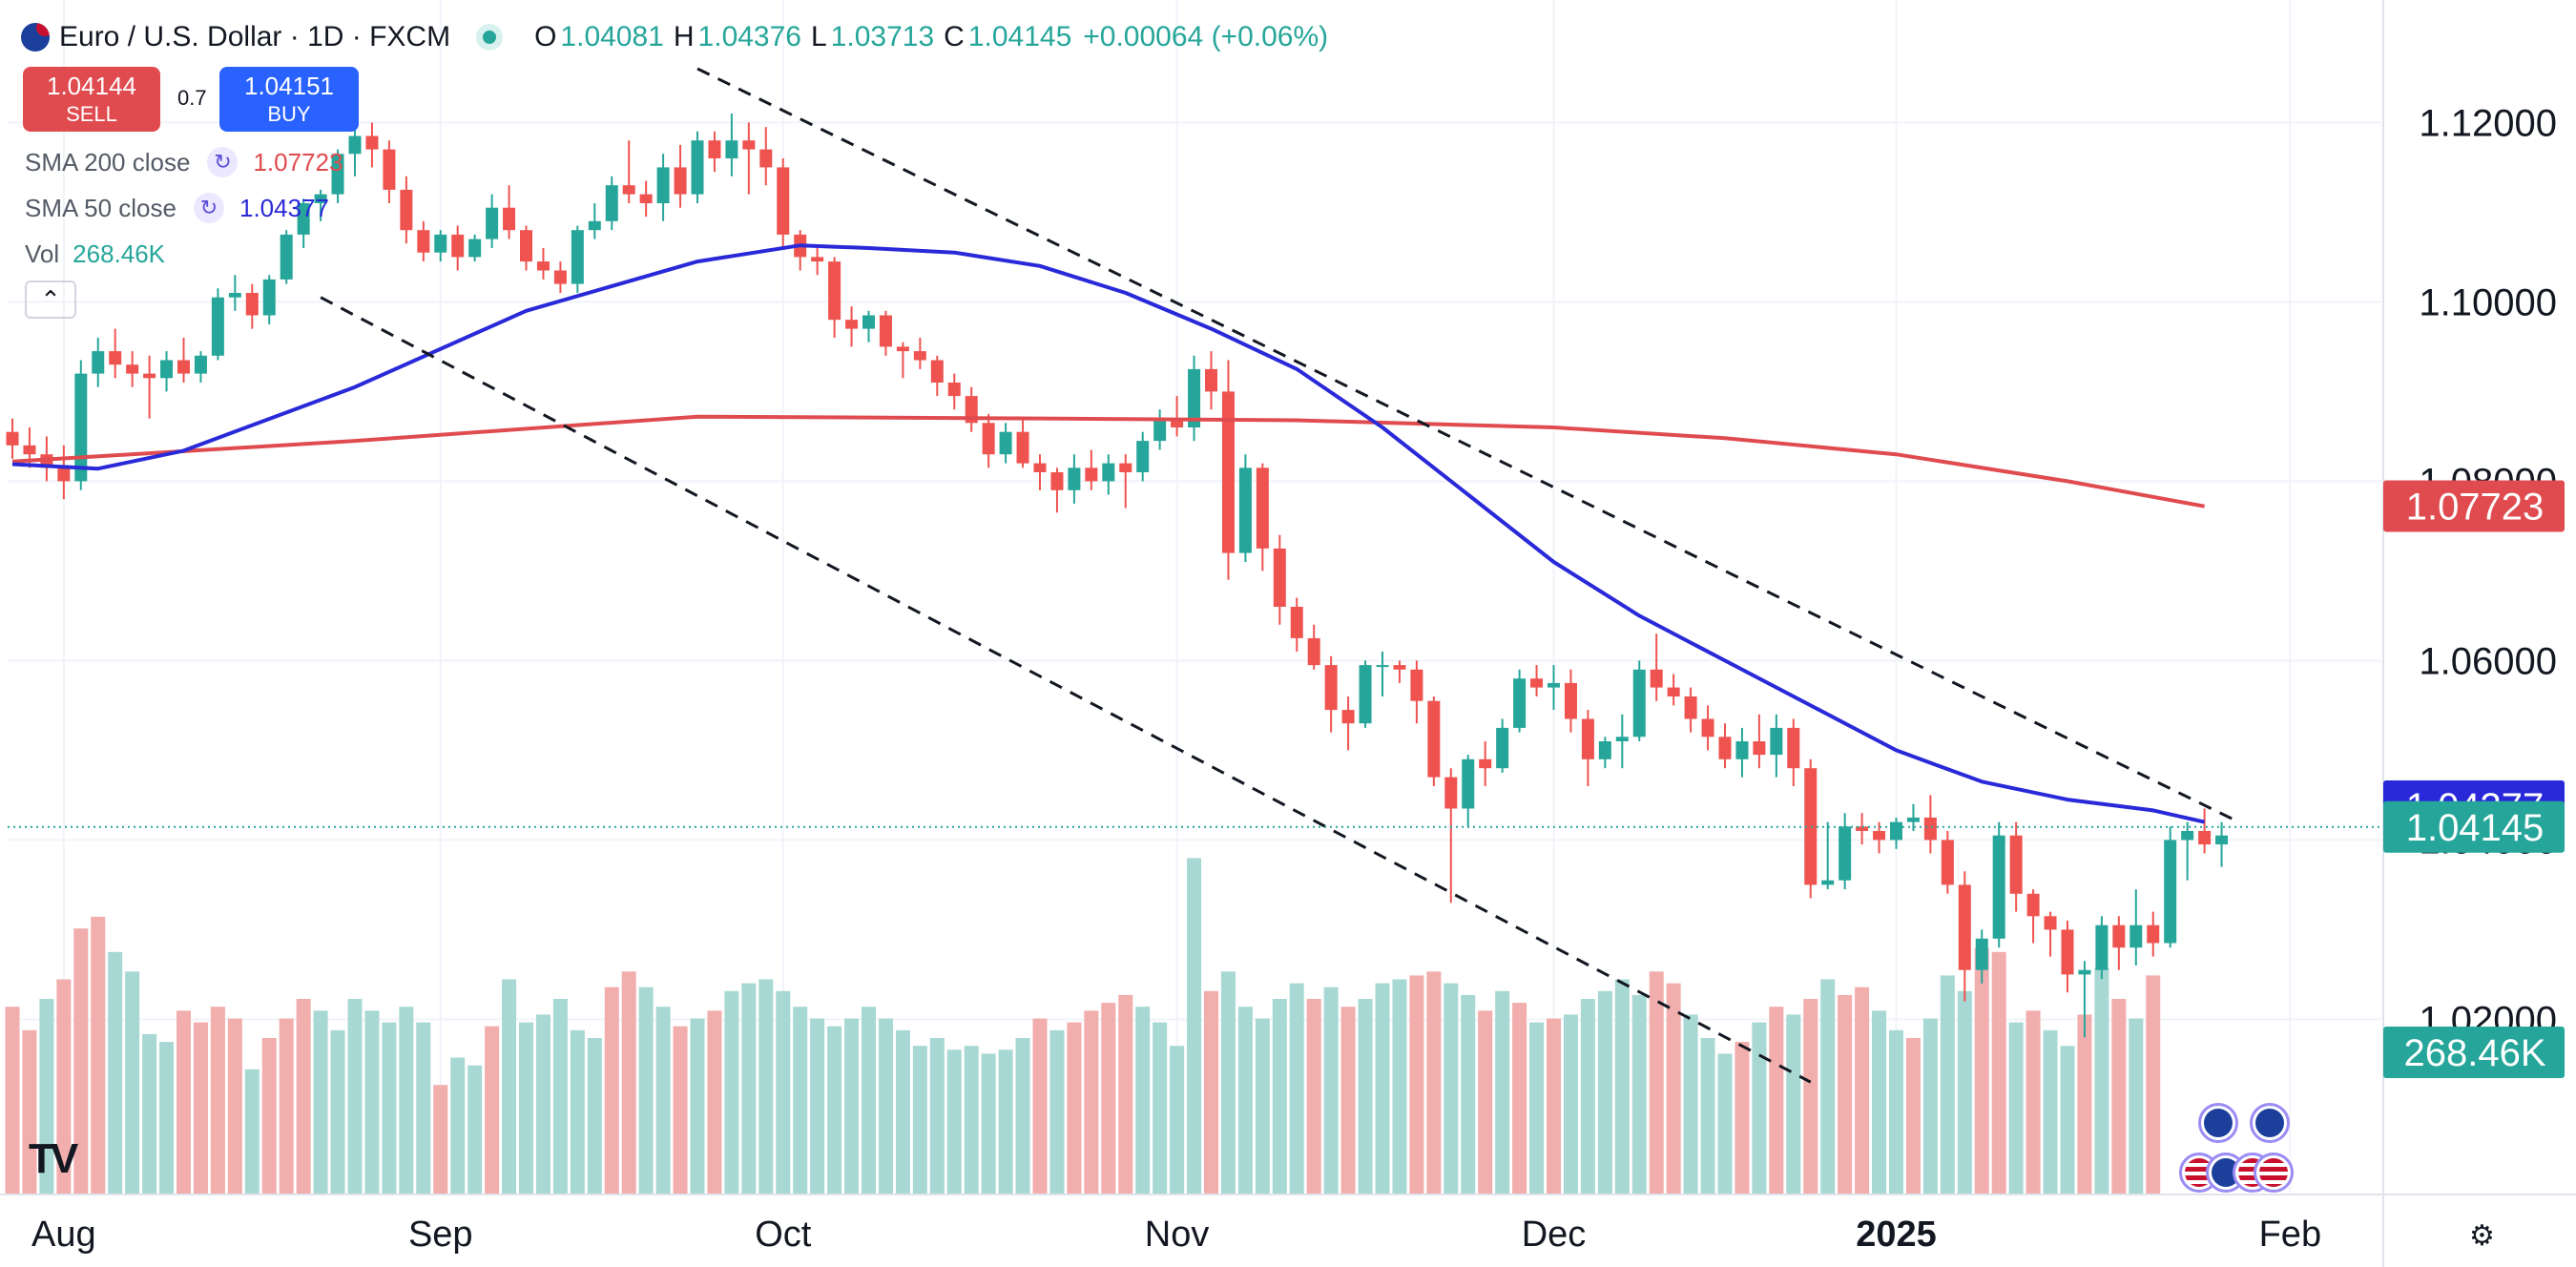 The width and height of the screenshot is (2576, 1267). What do you see at coordinates (108, 162) in the screenshot?
I see `sma200-name: SMA 200 close` at bounding box center [108, 162].